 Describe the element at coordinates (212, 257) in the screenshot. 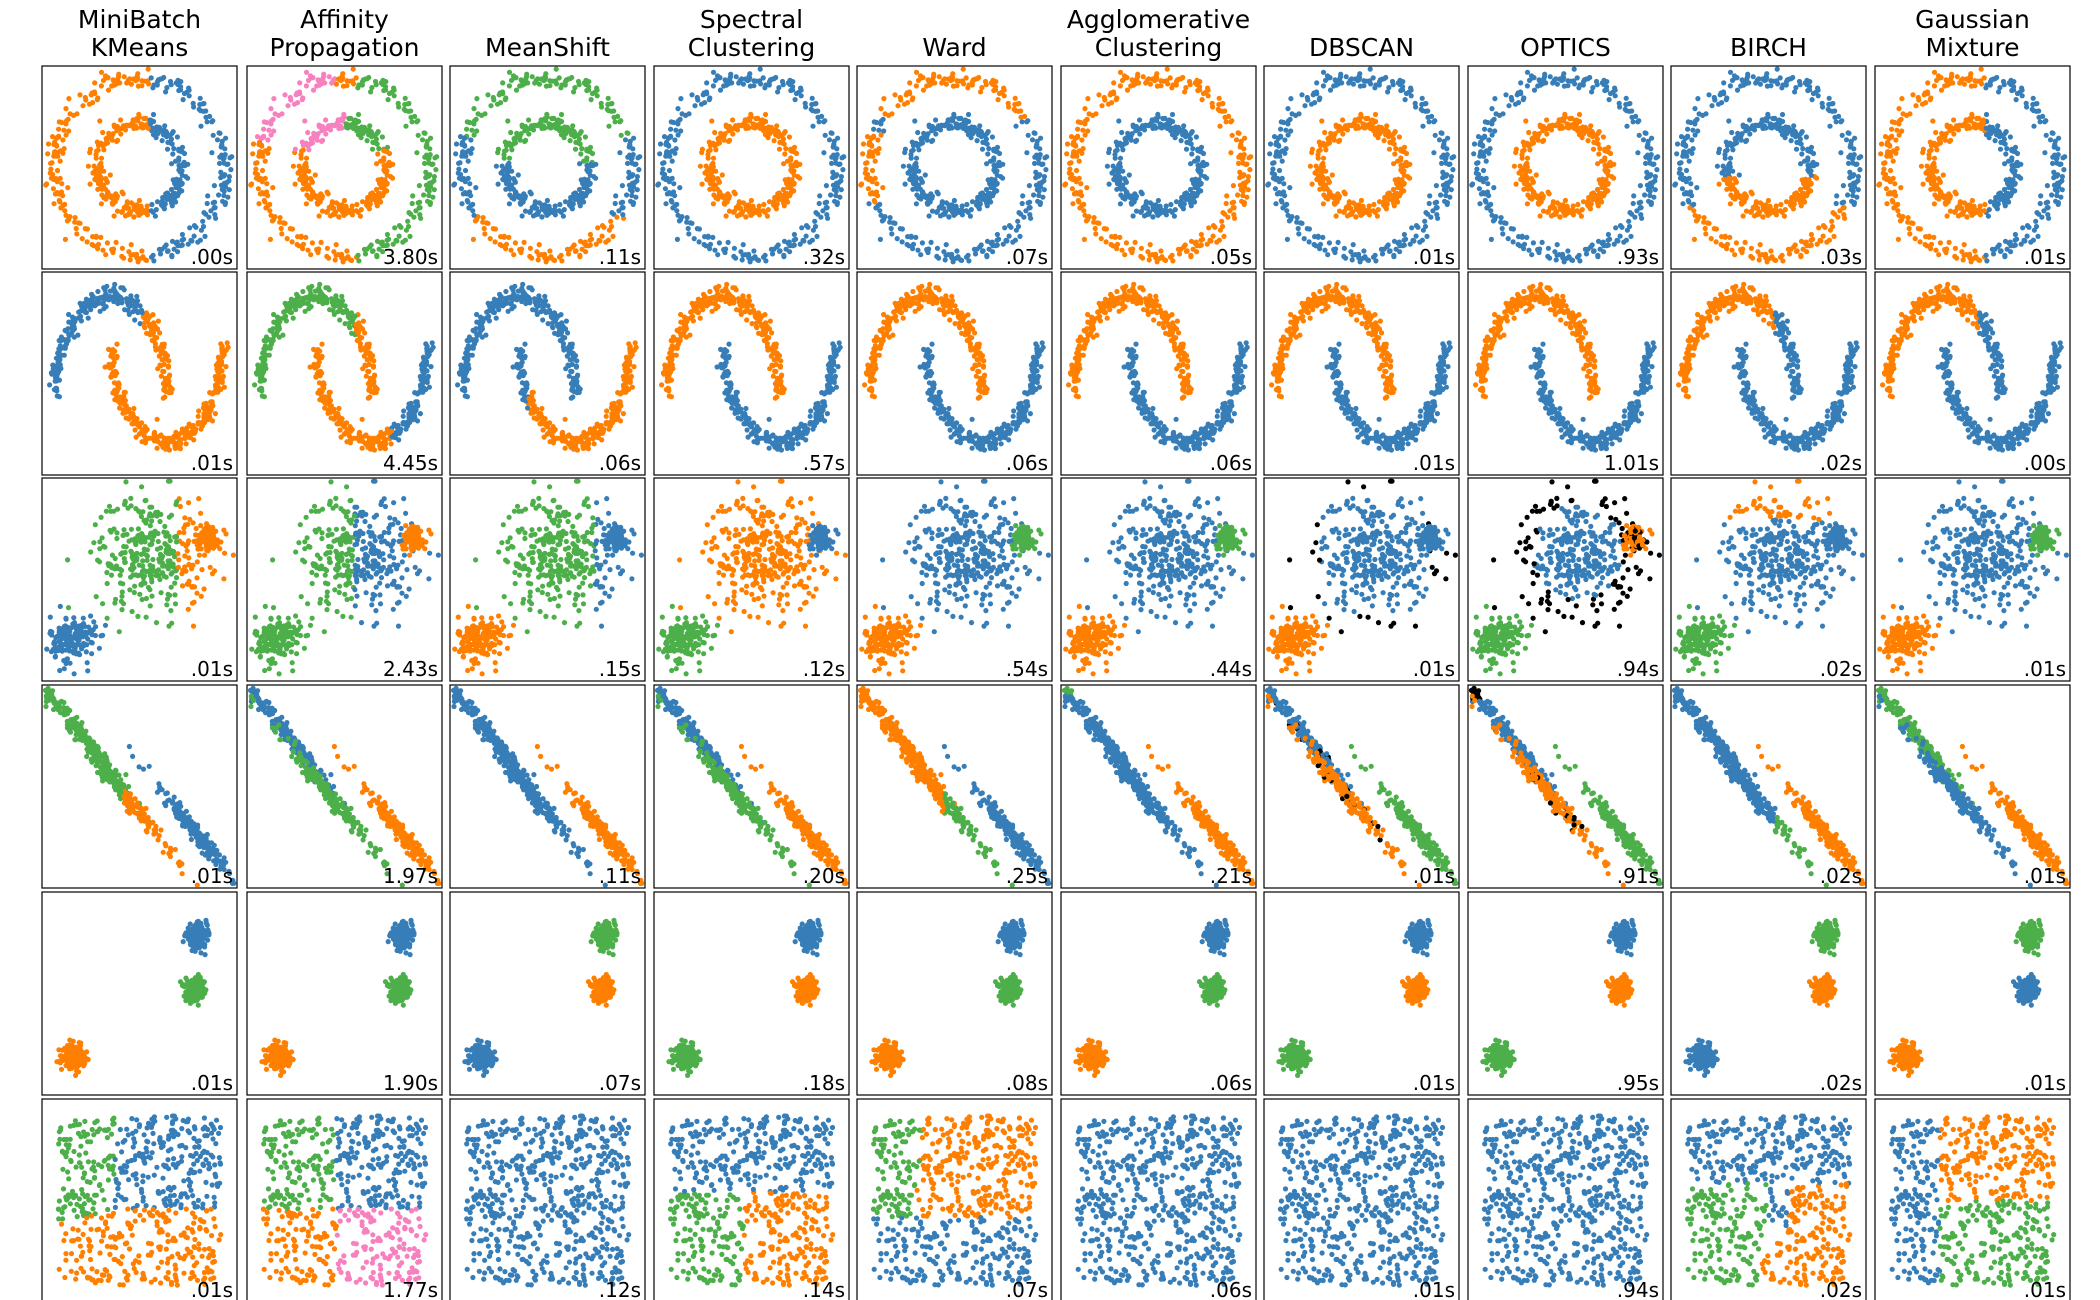

I see `timing-label: .00s` at that location.